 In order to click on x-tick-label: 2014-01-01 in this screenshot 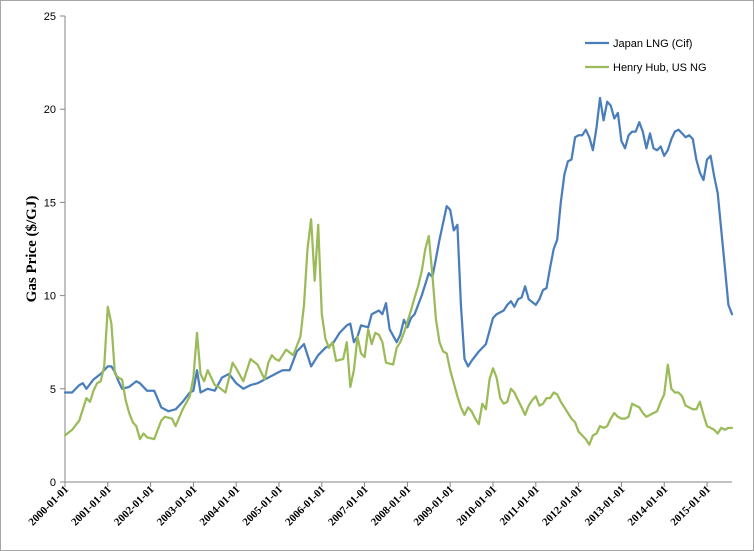, I will do `click(648, 506)`.